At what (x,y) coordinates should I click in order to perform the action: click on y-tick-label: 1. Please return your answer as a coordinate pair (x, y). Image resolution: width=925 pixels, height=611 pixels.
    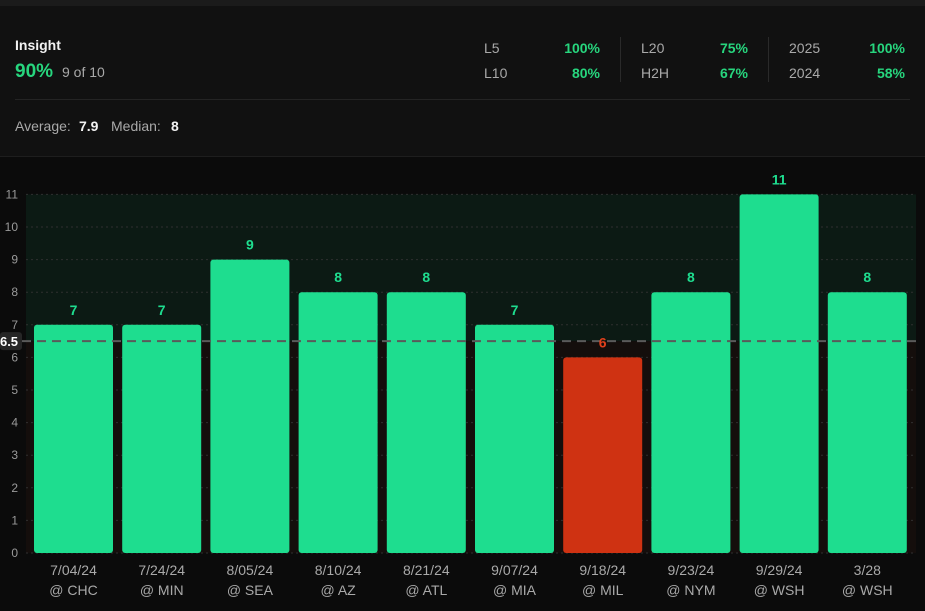
    Looking at the image, I should click on (14, 520).